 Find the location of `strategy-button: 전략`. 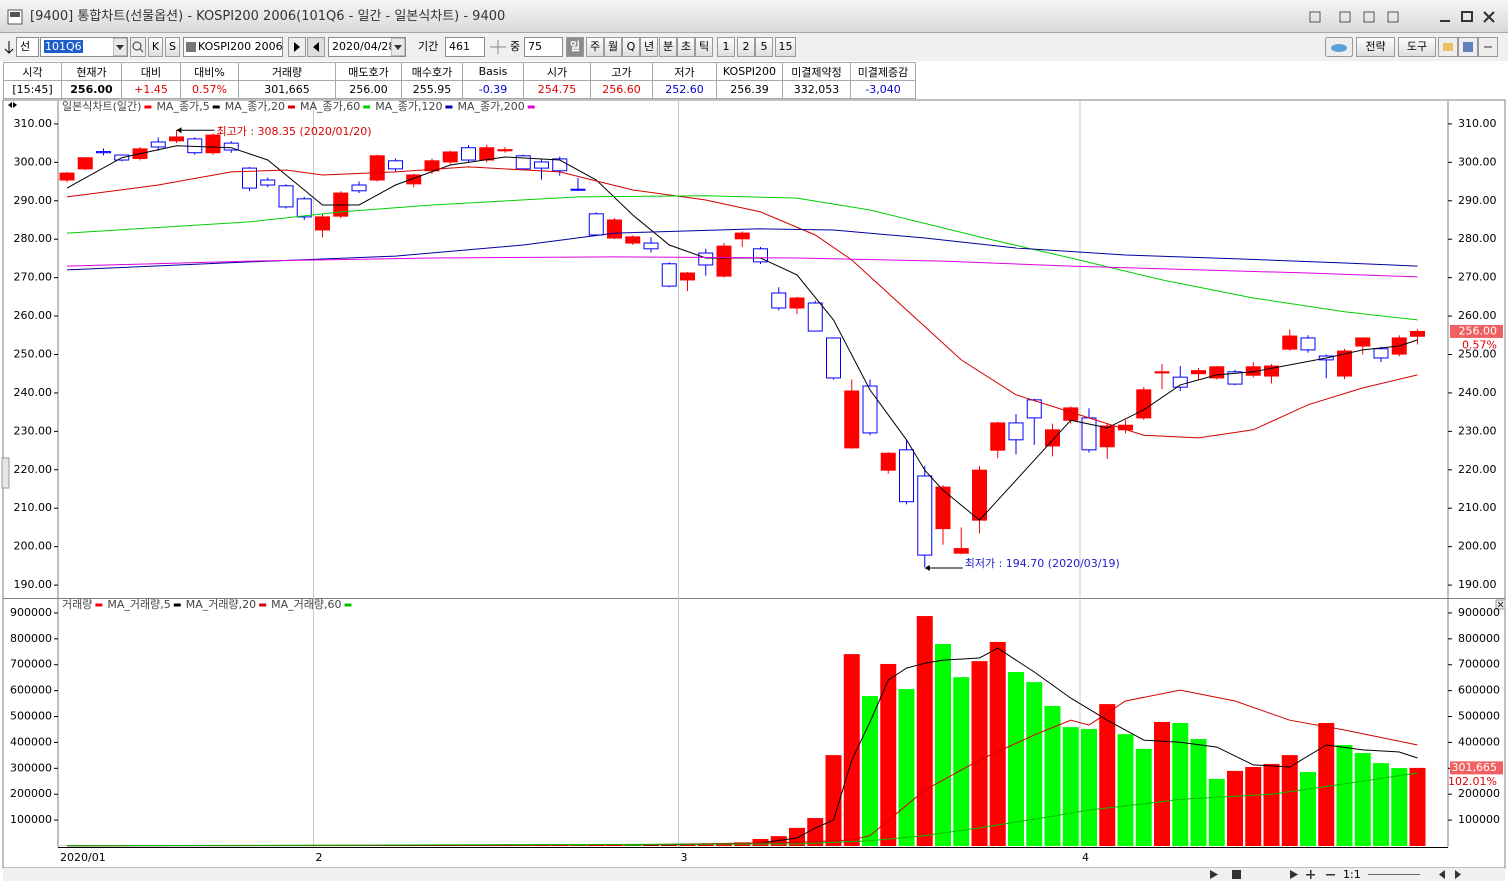

strategy-button: 전략 is located at coordinates (1375, 47).